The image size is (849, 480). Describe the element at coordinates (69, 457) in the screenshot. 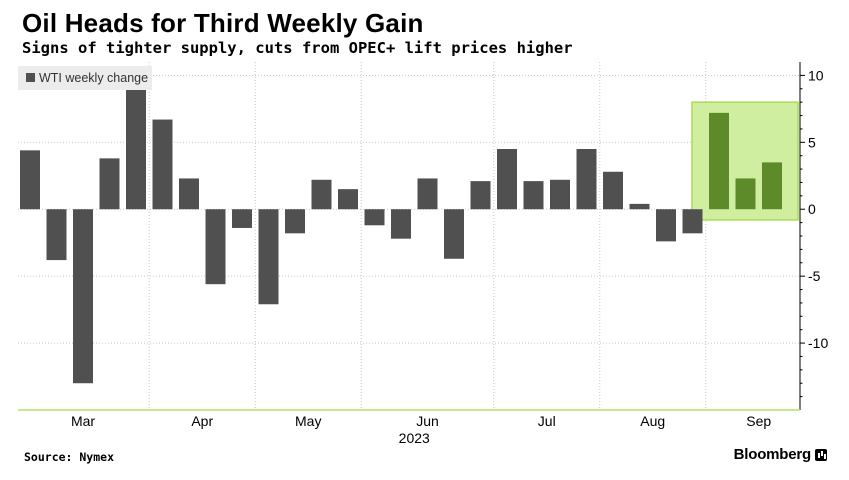

I see `source-note: Source: Nymex` at that location.